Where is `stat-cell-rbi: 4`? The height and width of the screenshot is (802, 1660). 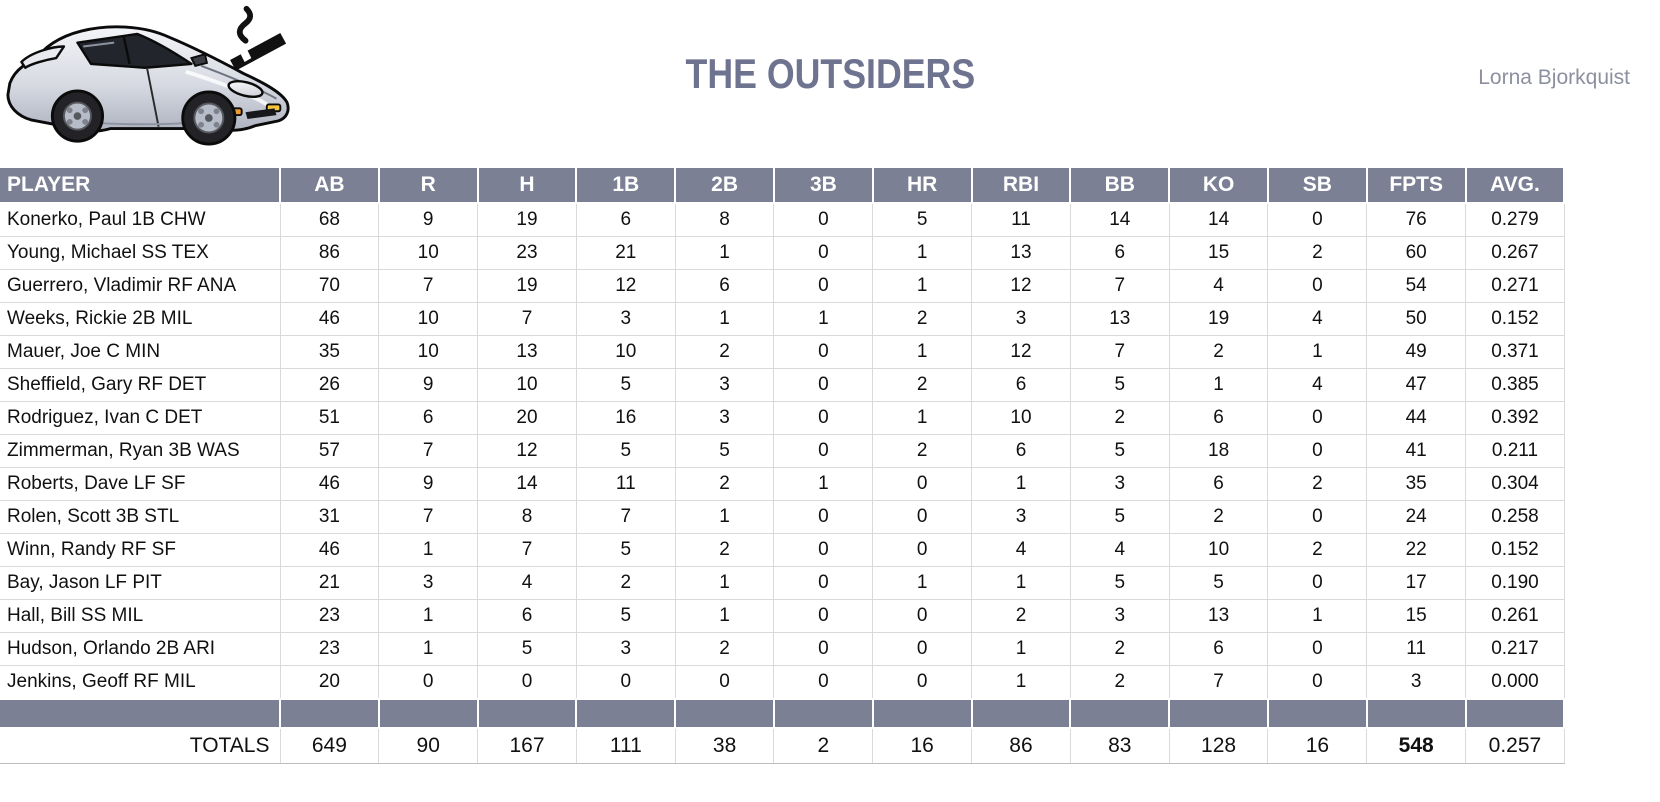
stat-cell-rbi: 4 is located at coordinates (1021, 550).